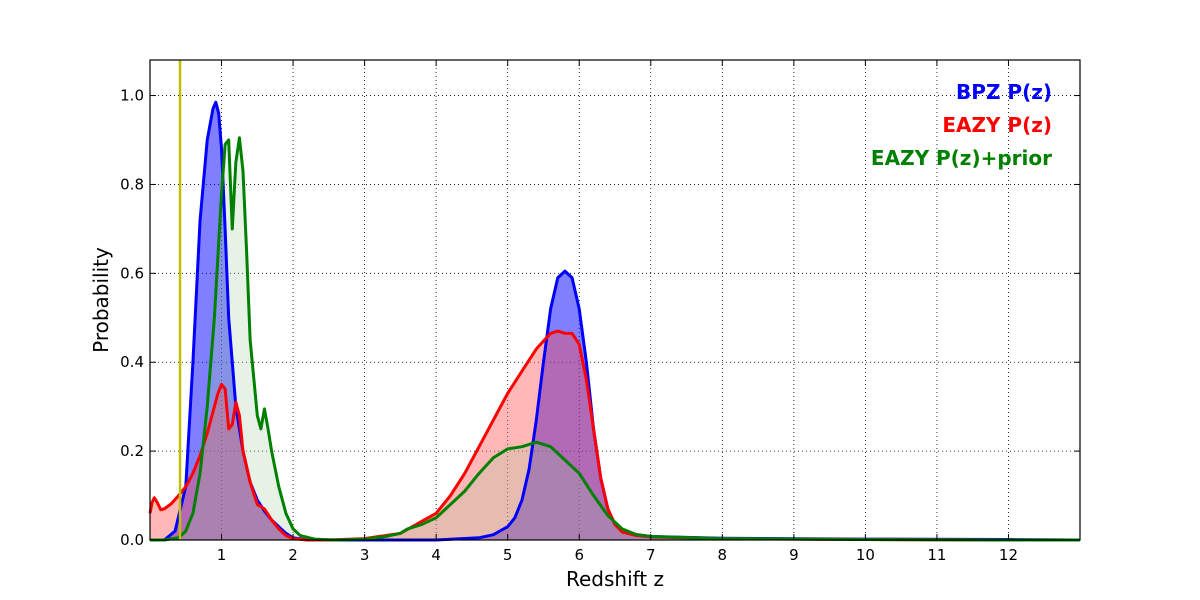  I want to click on x-tick-label: 8, so click(723, 555).